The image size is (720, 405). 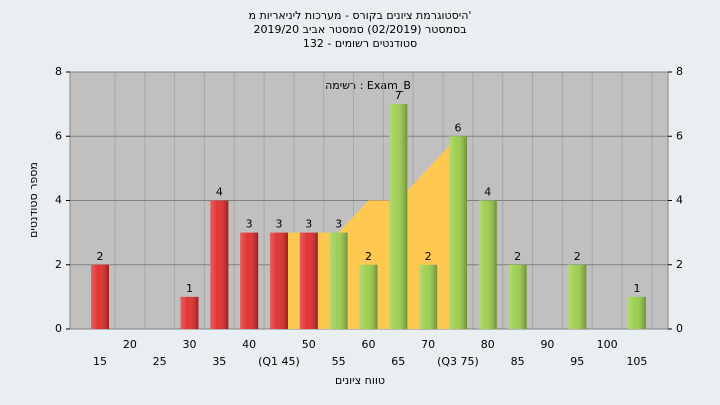 I want to click on area, so click(x=368, y=232).